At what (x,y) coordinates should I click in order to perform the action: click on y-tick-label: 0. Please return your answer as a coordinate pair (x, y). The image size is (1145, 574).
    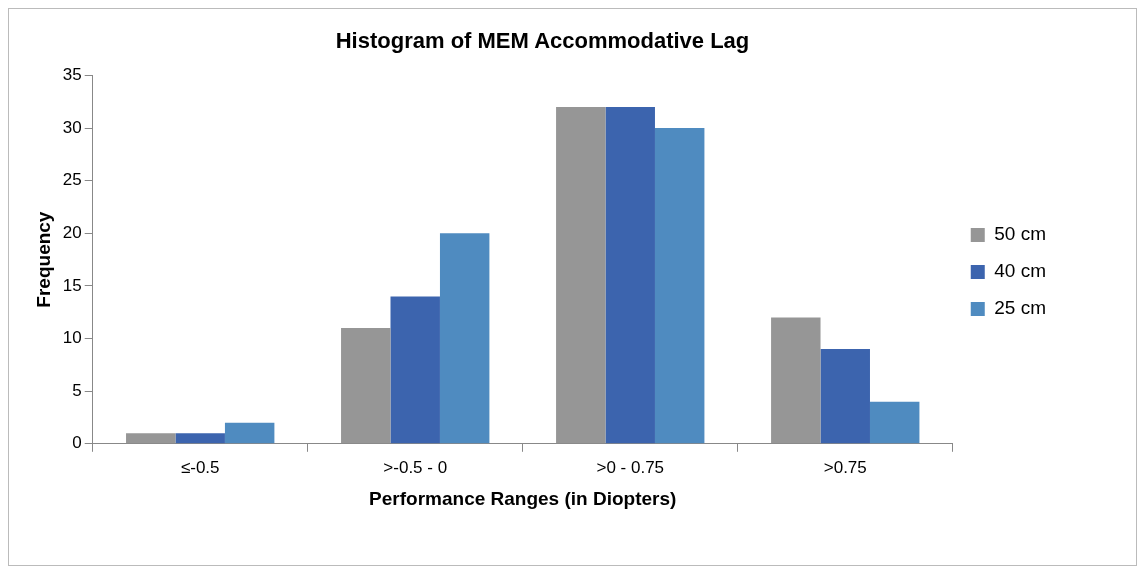
    Looking at the image, I should click on (77, 443).